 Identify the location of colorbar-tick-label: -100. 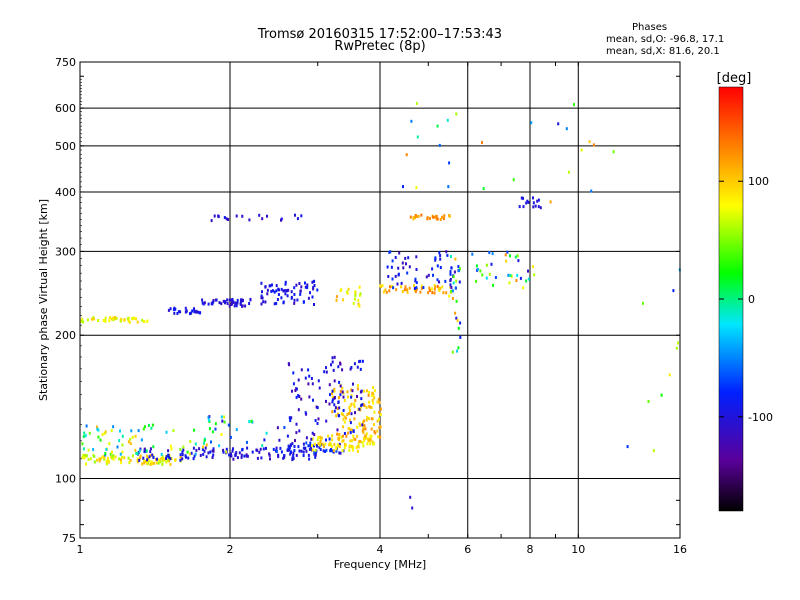
(760, 417).